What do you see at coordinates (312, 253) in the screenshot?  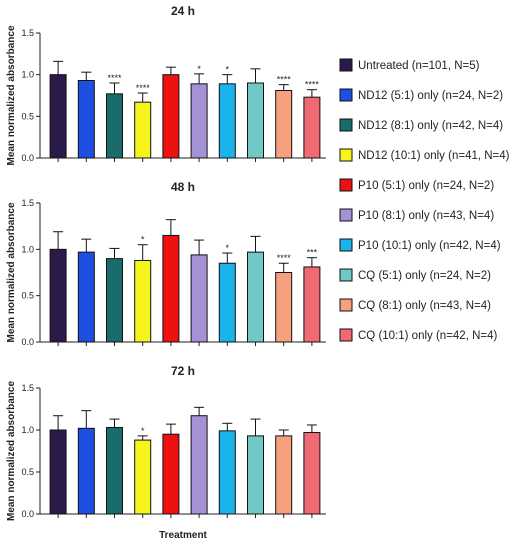 I see `significance-label: ***` at bounding box center [312, 253].